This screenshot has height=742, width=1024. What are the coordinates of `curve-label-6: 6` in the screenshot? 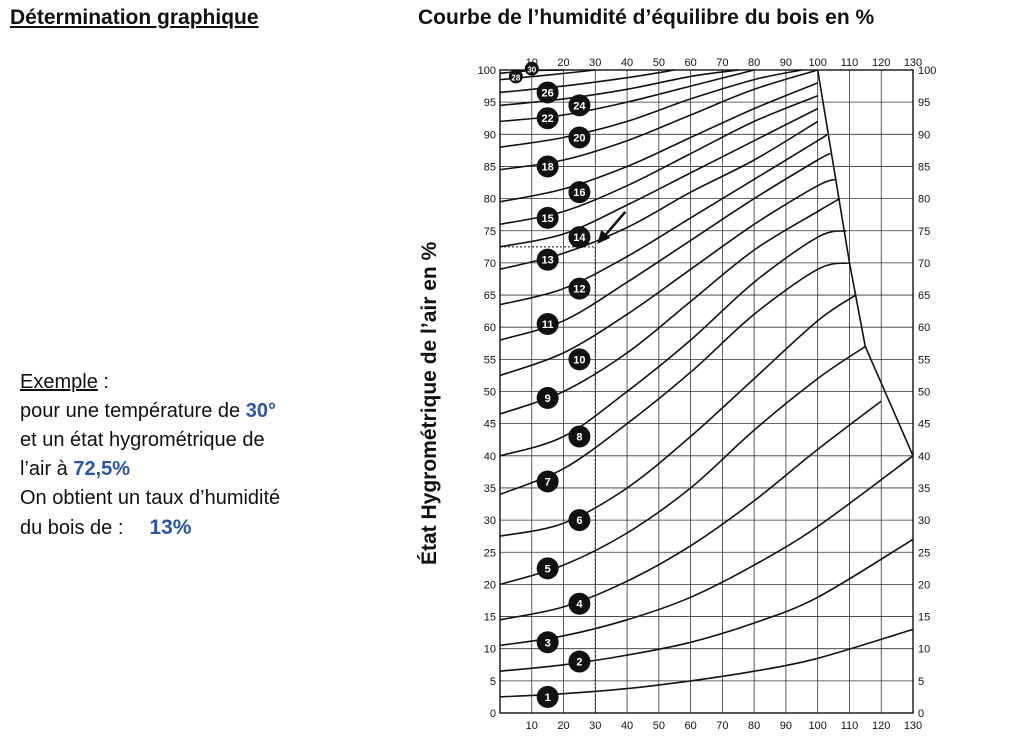 It's located at (579, 521).